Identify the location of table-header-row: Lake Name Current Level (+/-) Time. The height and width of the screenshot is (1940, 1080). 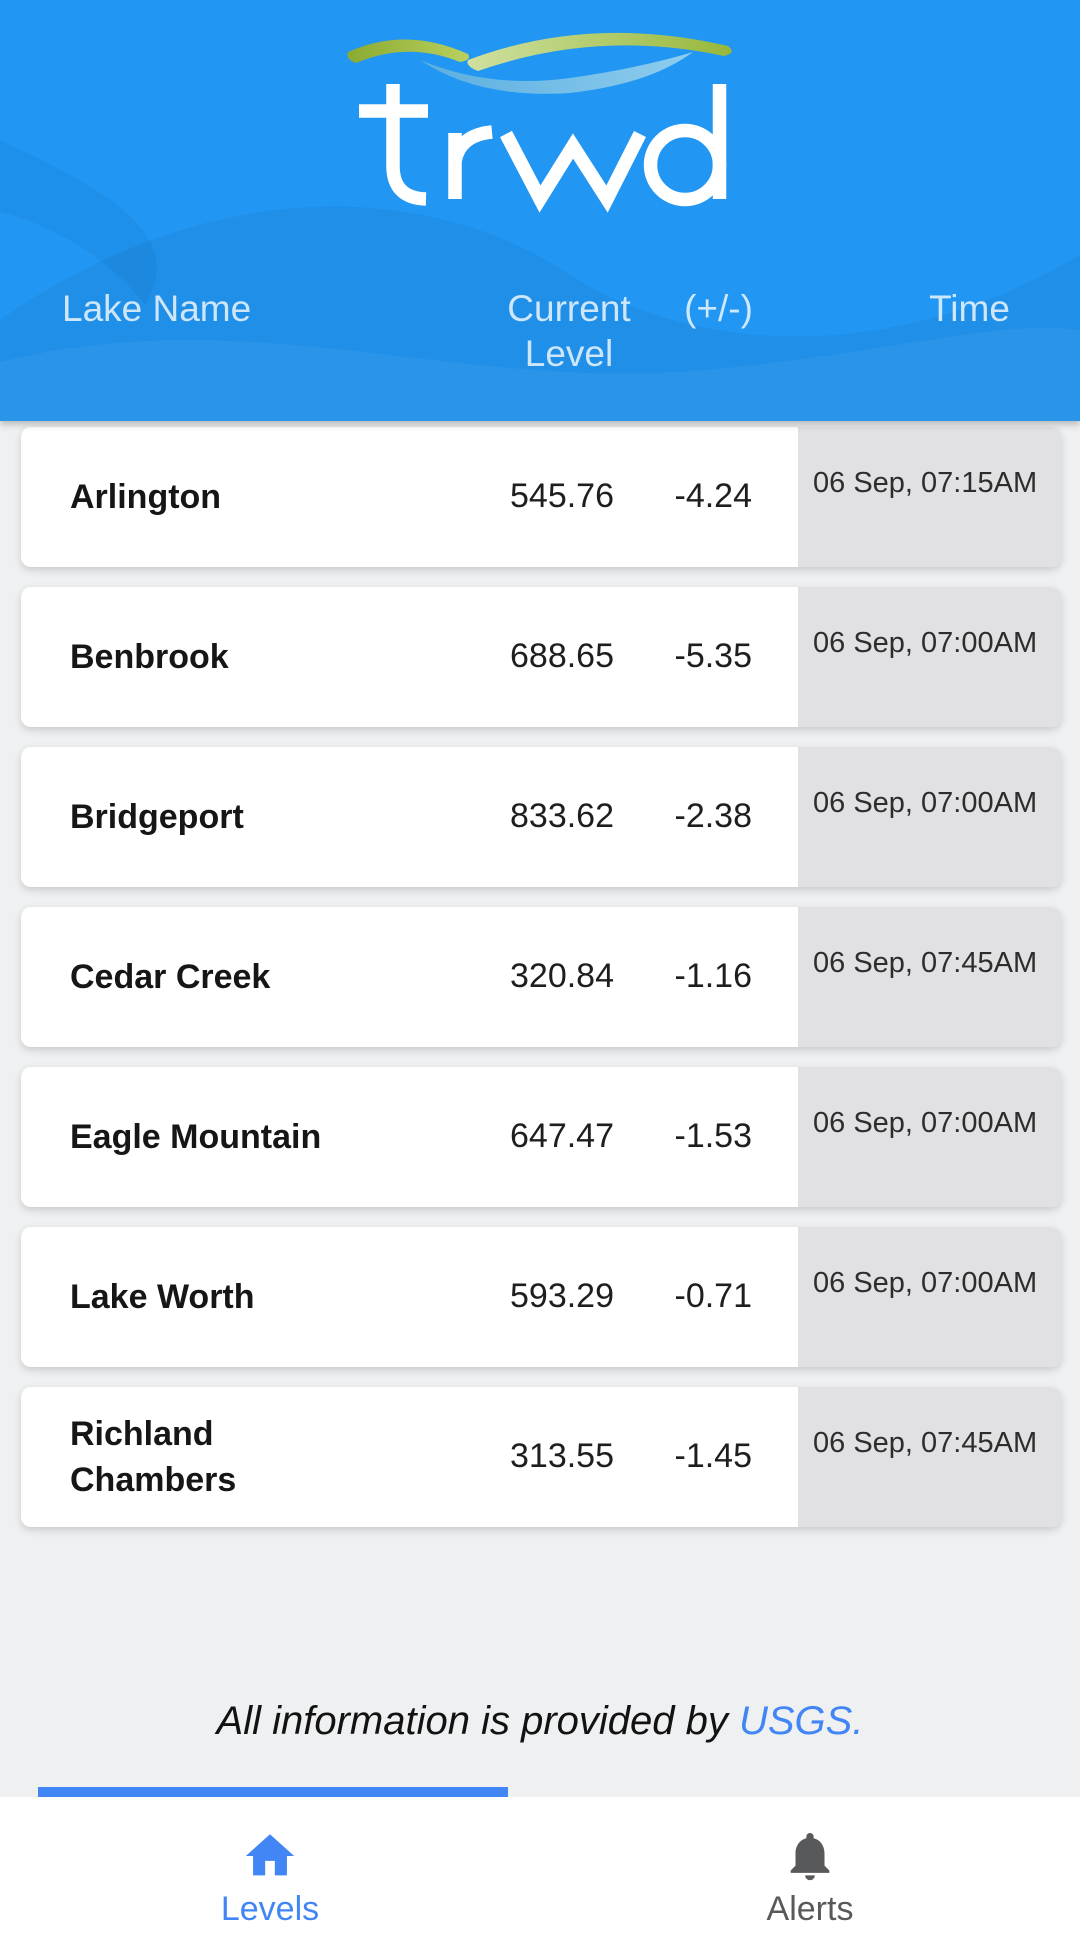
(541, 331).